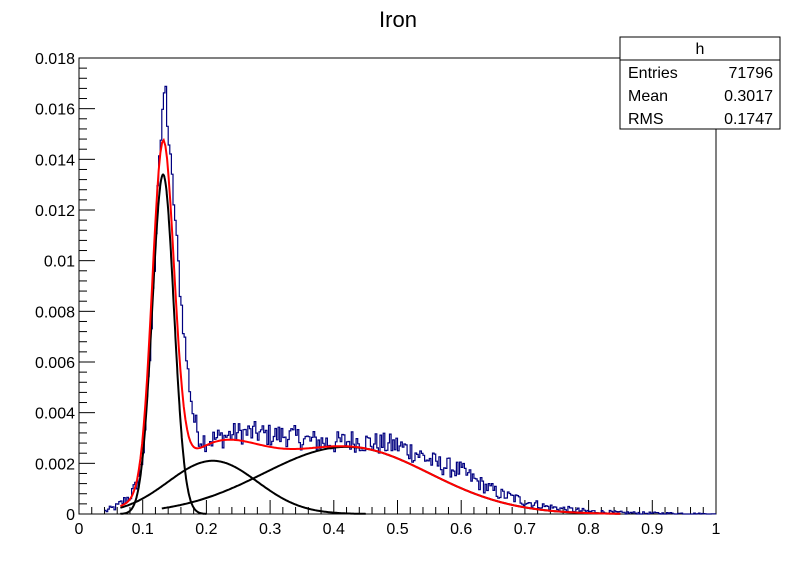 This screenshot has height=577, width=796. Describe the element at coordinates (648, 96) in the screenshot. I see `stats-label-mean: Mean` at that location.